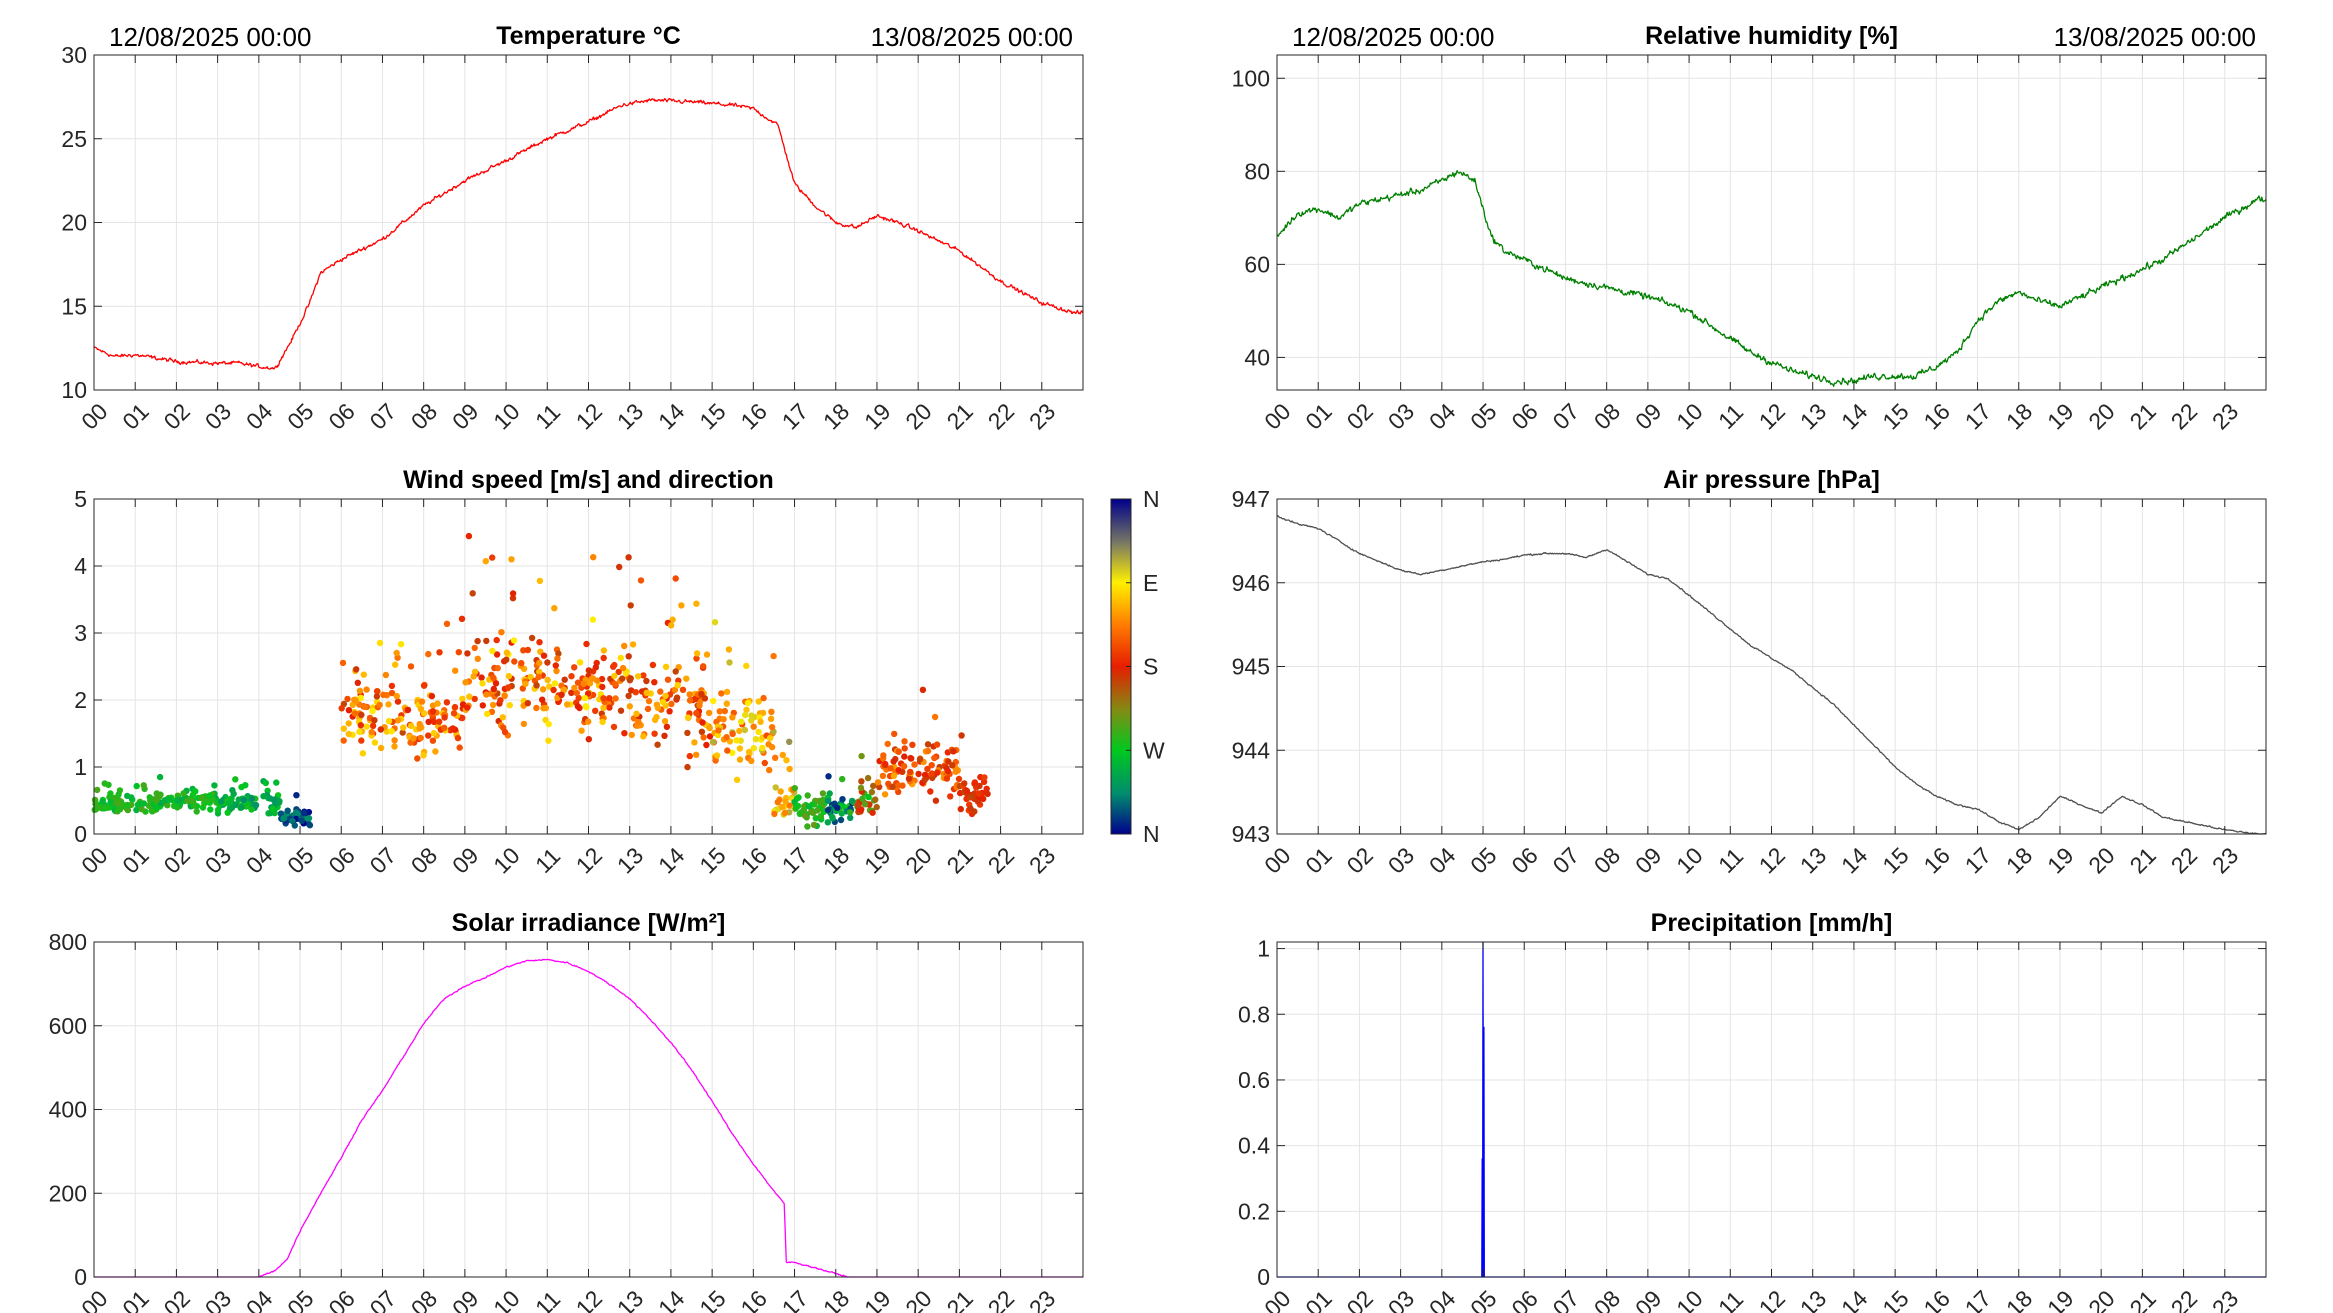  I want to click on y-tick-label: 800, so click(68, 942).